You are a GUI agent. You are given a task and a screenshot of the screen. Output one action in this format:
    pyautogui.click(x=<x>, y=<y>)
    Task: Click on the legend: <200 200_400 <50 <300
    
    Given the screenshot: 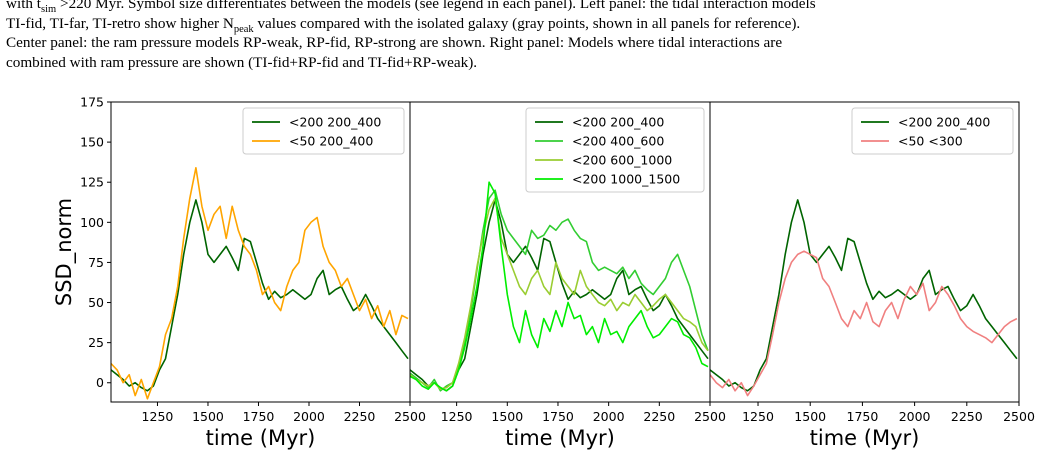 What is the action you would take?
    pyautogui.click(x=932, y=131)
    